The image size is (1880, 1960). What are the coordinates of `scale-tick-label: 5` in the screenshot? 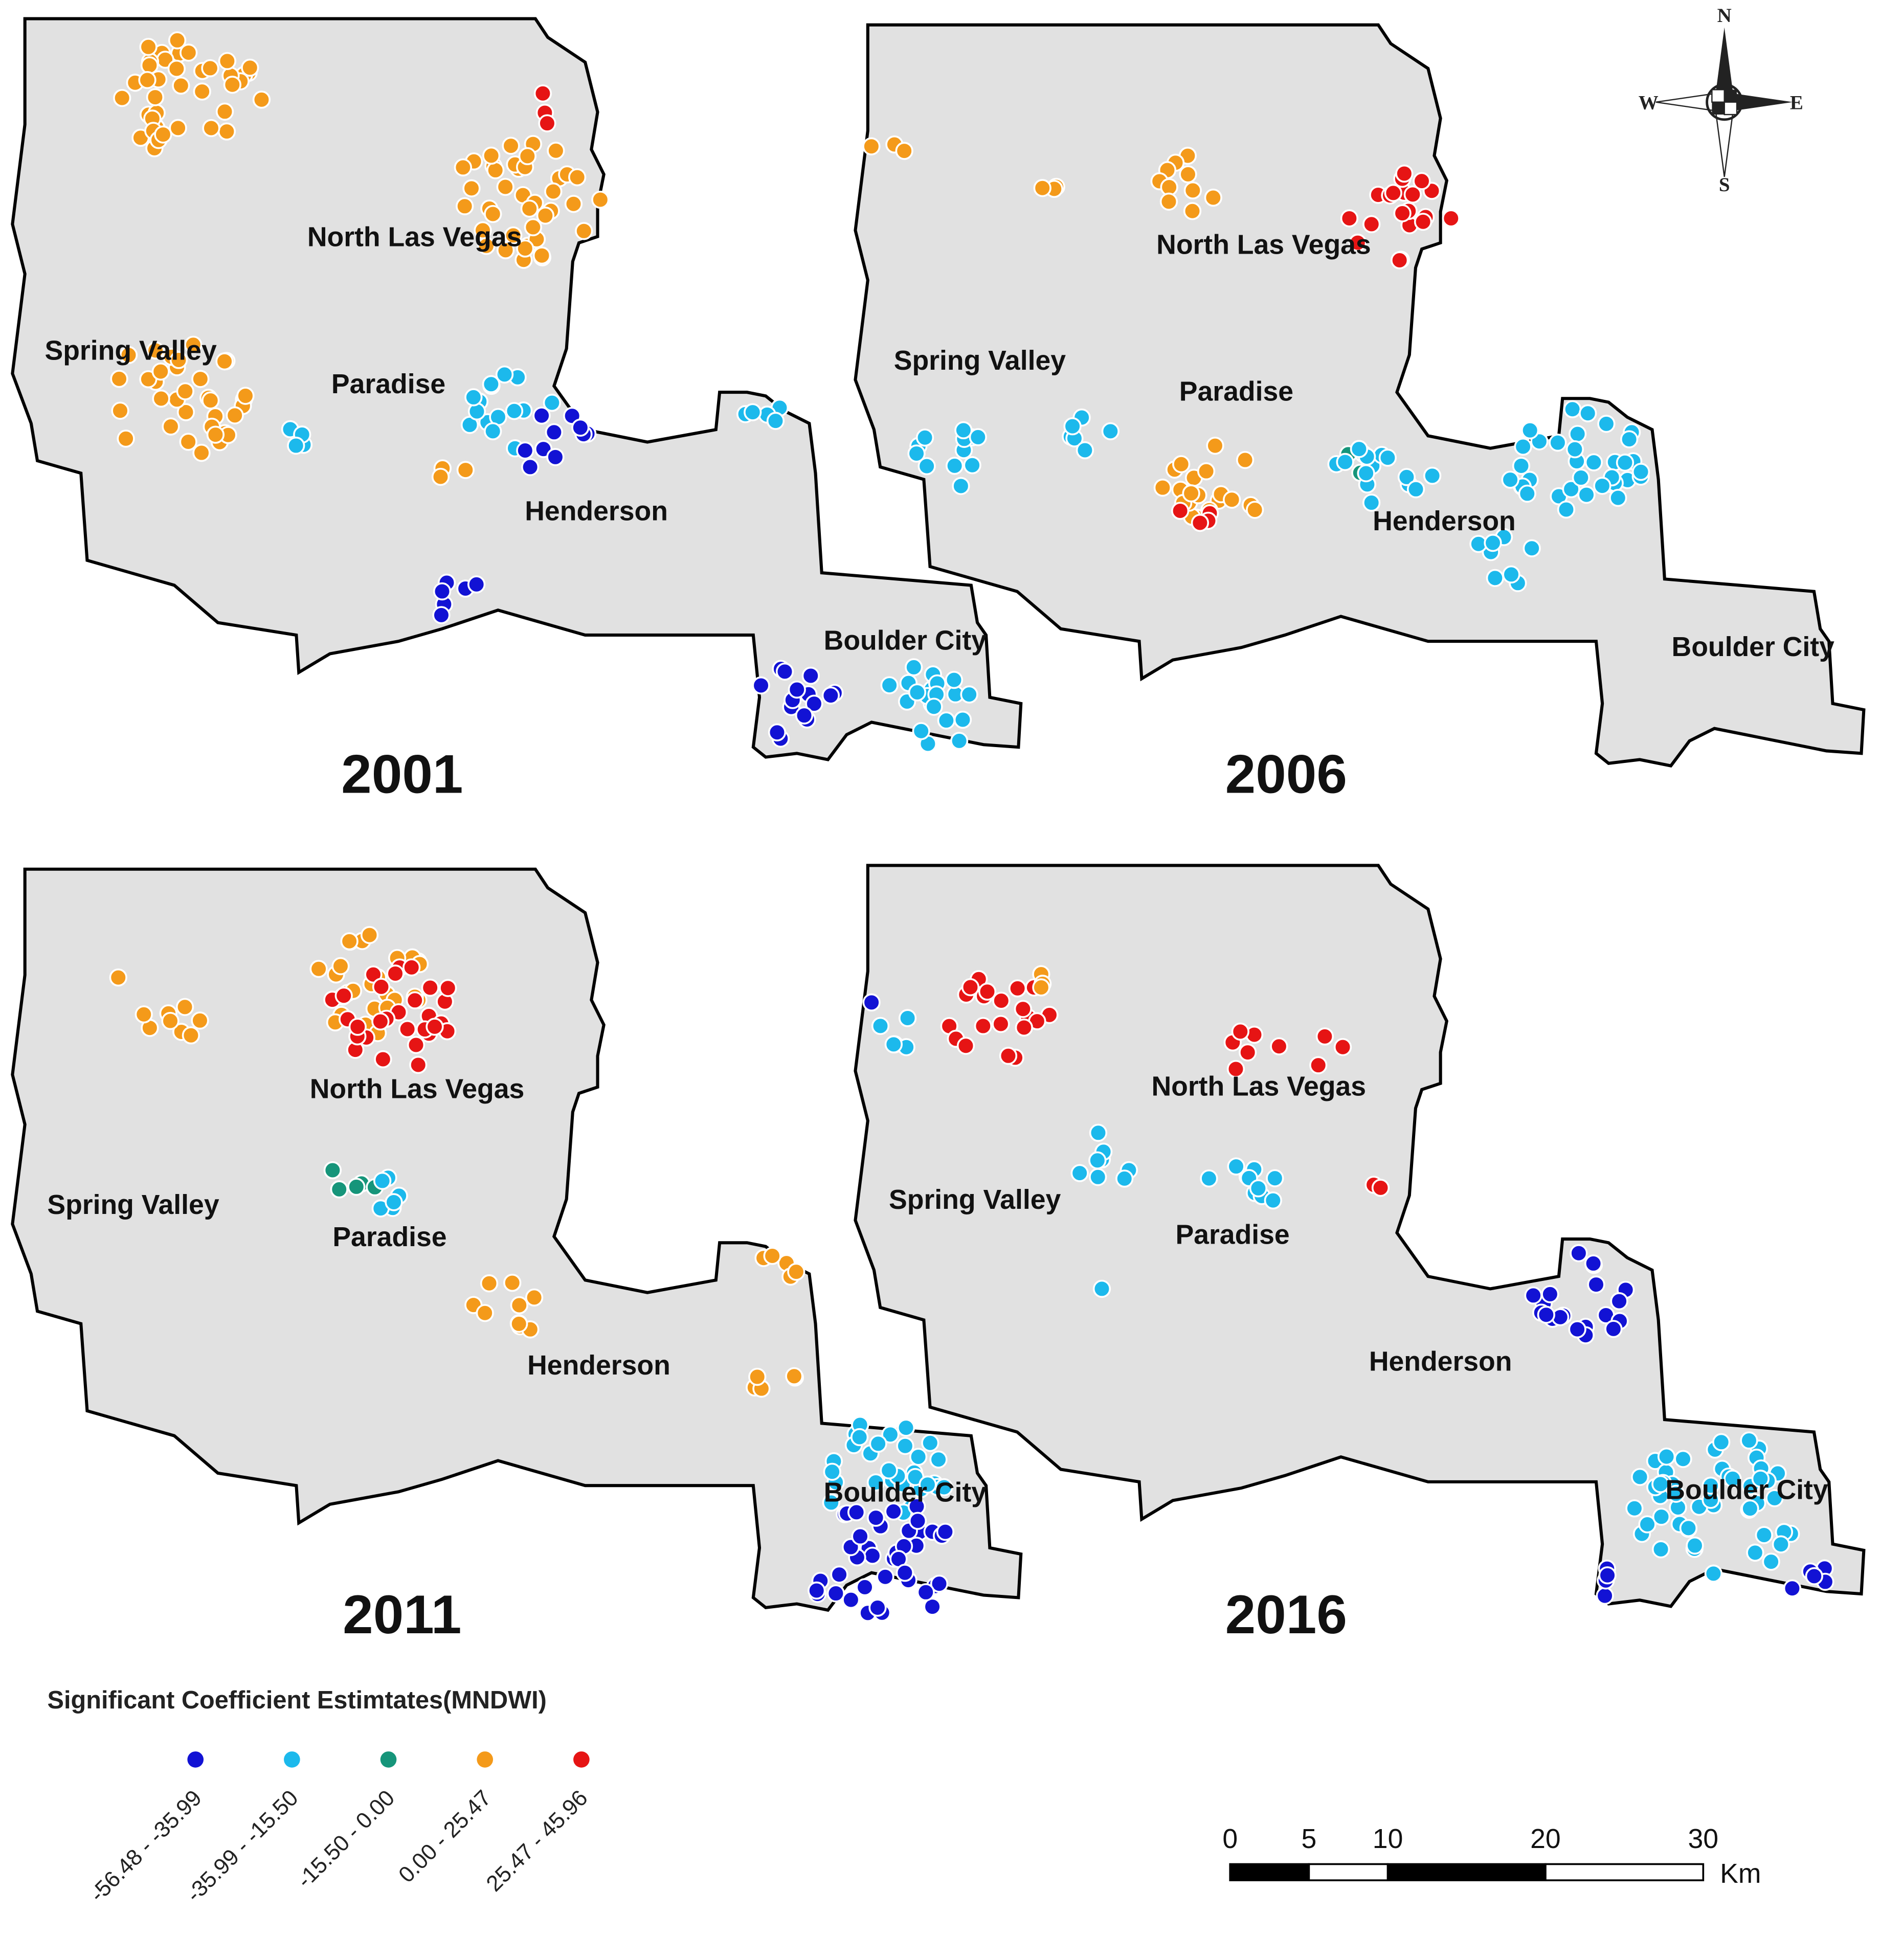 It's located at (1309, 1839).